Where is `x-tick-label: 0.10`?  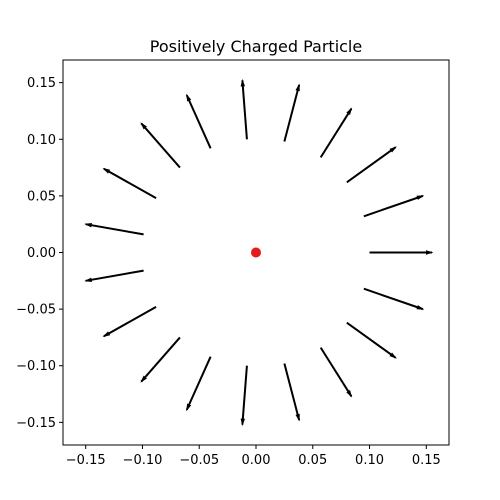
x-tick-label: 0.10 is located at coordinates (369, 460).